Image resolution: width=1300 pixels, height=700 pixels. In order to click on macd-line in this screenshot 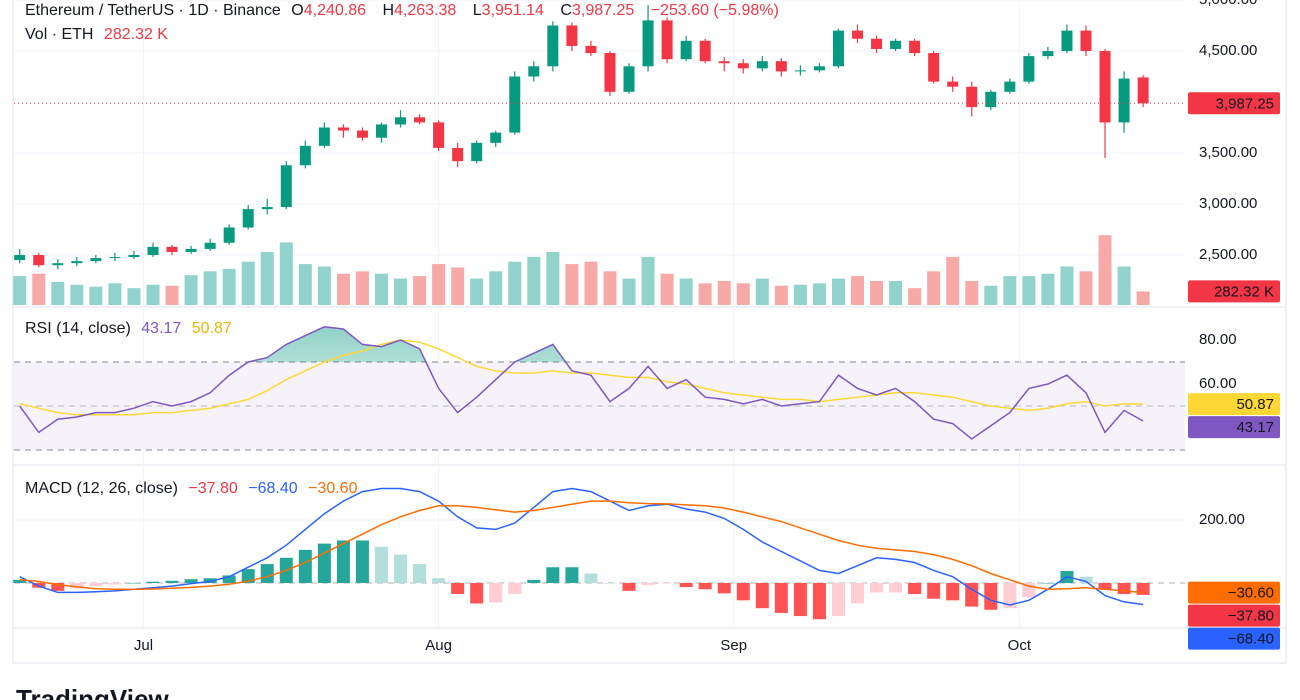, I will do `click(581, 546)`.